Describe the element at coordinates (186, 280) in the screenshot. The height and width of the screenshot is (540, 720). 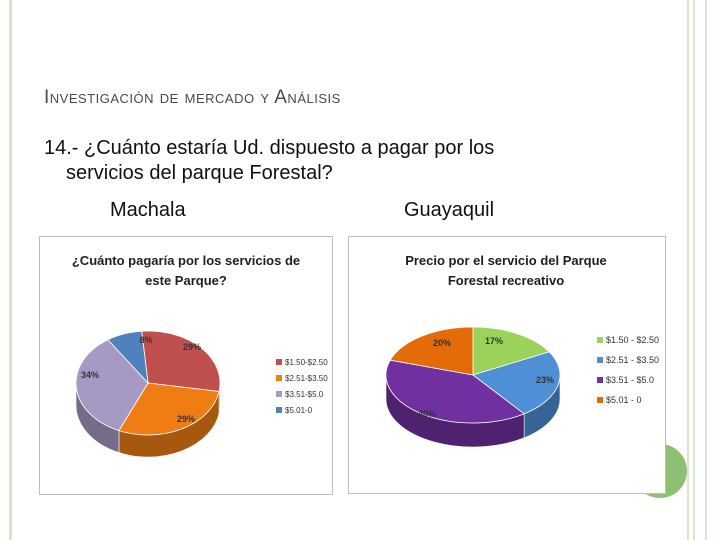
I see `machala-chart-title-line: este Parque?` at that location.